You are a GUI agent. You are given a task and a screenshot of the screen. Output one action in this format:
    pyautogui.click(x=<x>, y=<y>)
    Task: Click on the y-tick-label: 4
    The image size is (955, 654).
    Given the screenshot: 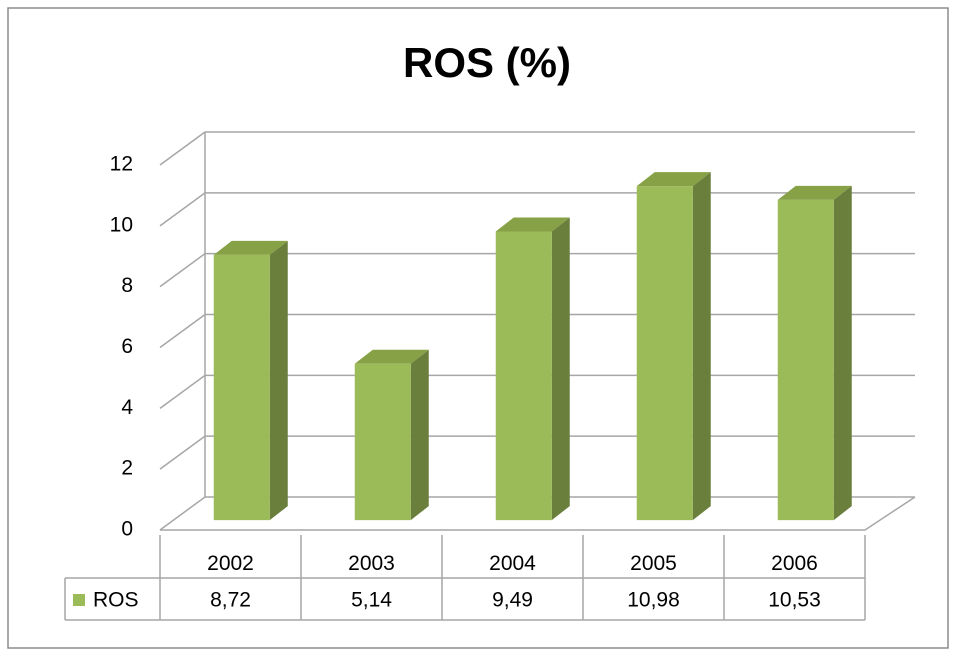 What is the action you would take?
    pyautogui.click(x=127, y=407)
    